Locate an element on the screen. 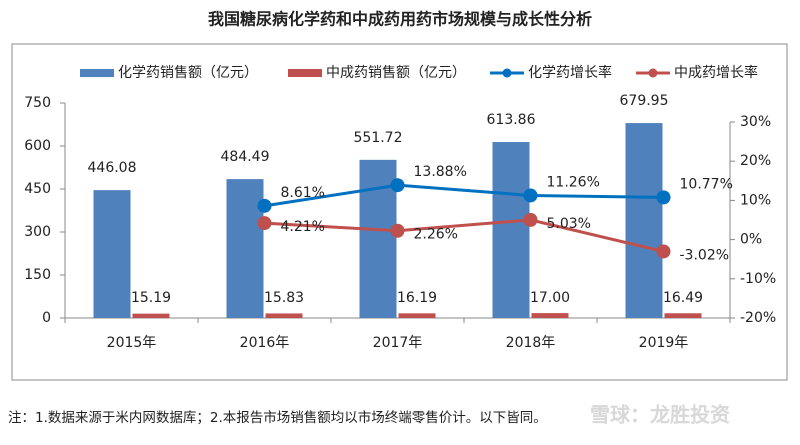 This screenshot has height=445, width=800. legend-label: 化学药增长率 is located at coordinates (570, 72).